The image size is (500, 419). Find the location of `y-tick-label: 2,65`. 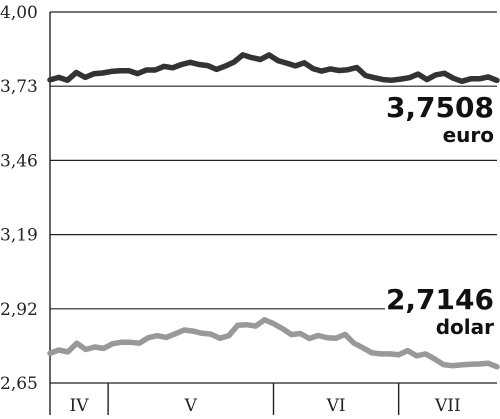

y-tick-label: 2,65 is located at coordinates (19, 384).